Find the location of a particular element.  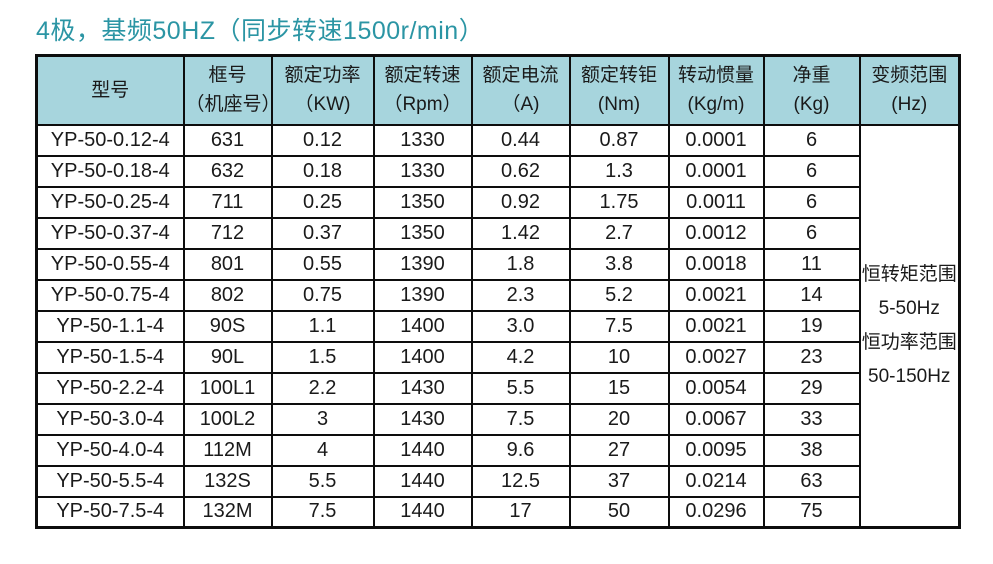

table-cell: YP-50-0.12-4 is located at coordinates (110, 140).